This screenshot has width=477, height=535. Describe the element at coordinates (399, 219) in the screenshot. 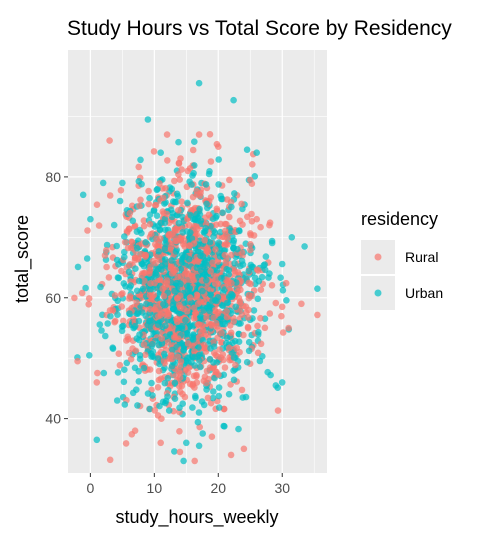

I see `legend-title: residency` at that location.